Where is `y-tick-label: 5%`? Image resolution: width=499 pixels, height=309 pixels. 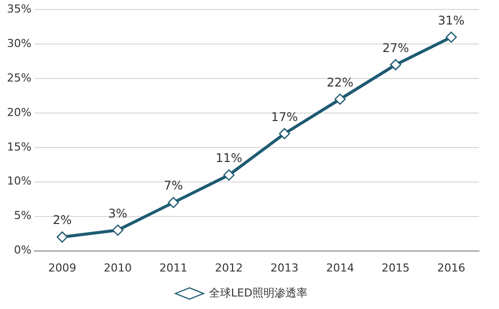 y-tick-label: 5% is located at coordinates (23, 215).